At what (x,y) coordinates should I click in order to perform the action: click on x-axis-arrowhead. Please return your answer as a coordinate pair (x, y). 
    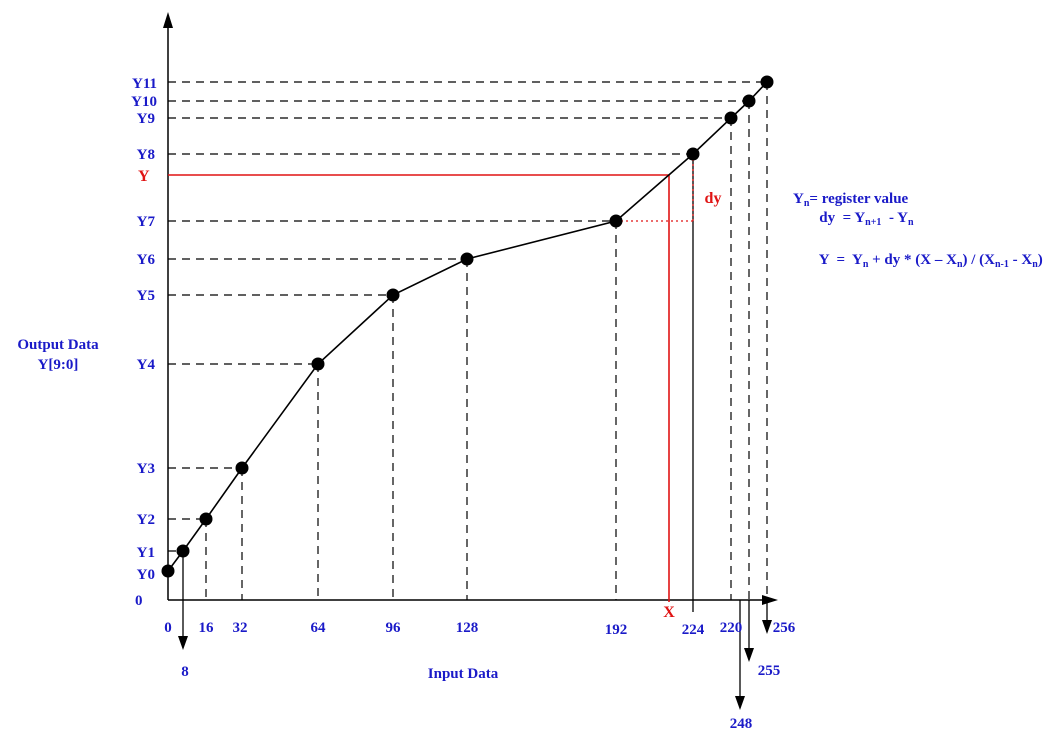
    Looking at the image, I should click on (770, 600).